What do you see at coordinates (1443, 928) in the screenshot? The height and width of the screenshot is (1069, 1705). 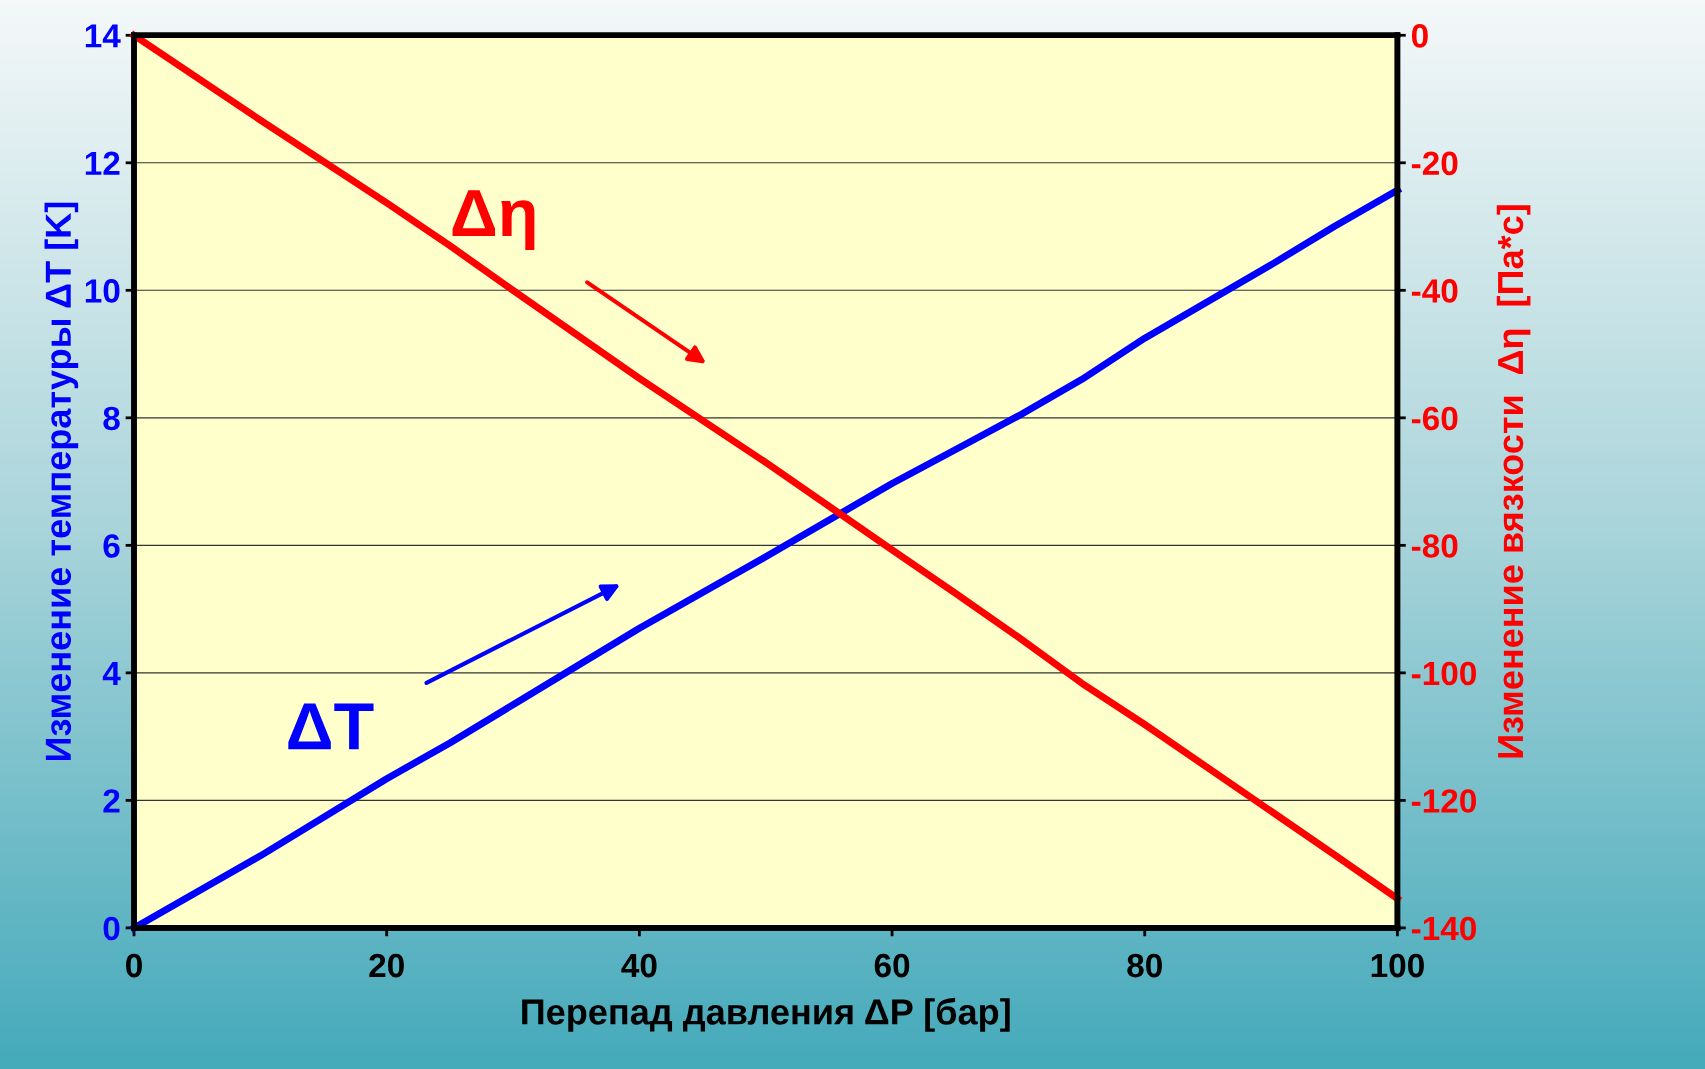 I see `y2-tick-label: -140` at bounding box center [1443, 928].